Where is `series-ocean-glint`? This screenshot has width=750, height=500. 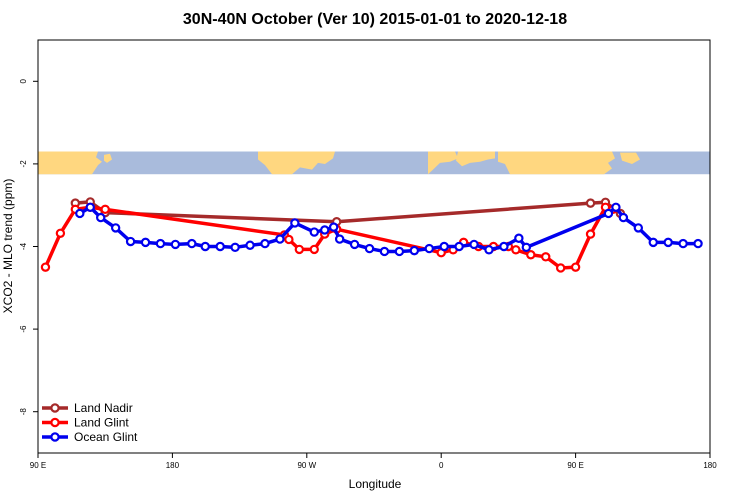
series-ocean-glint is located at coordinates (389, 229).